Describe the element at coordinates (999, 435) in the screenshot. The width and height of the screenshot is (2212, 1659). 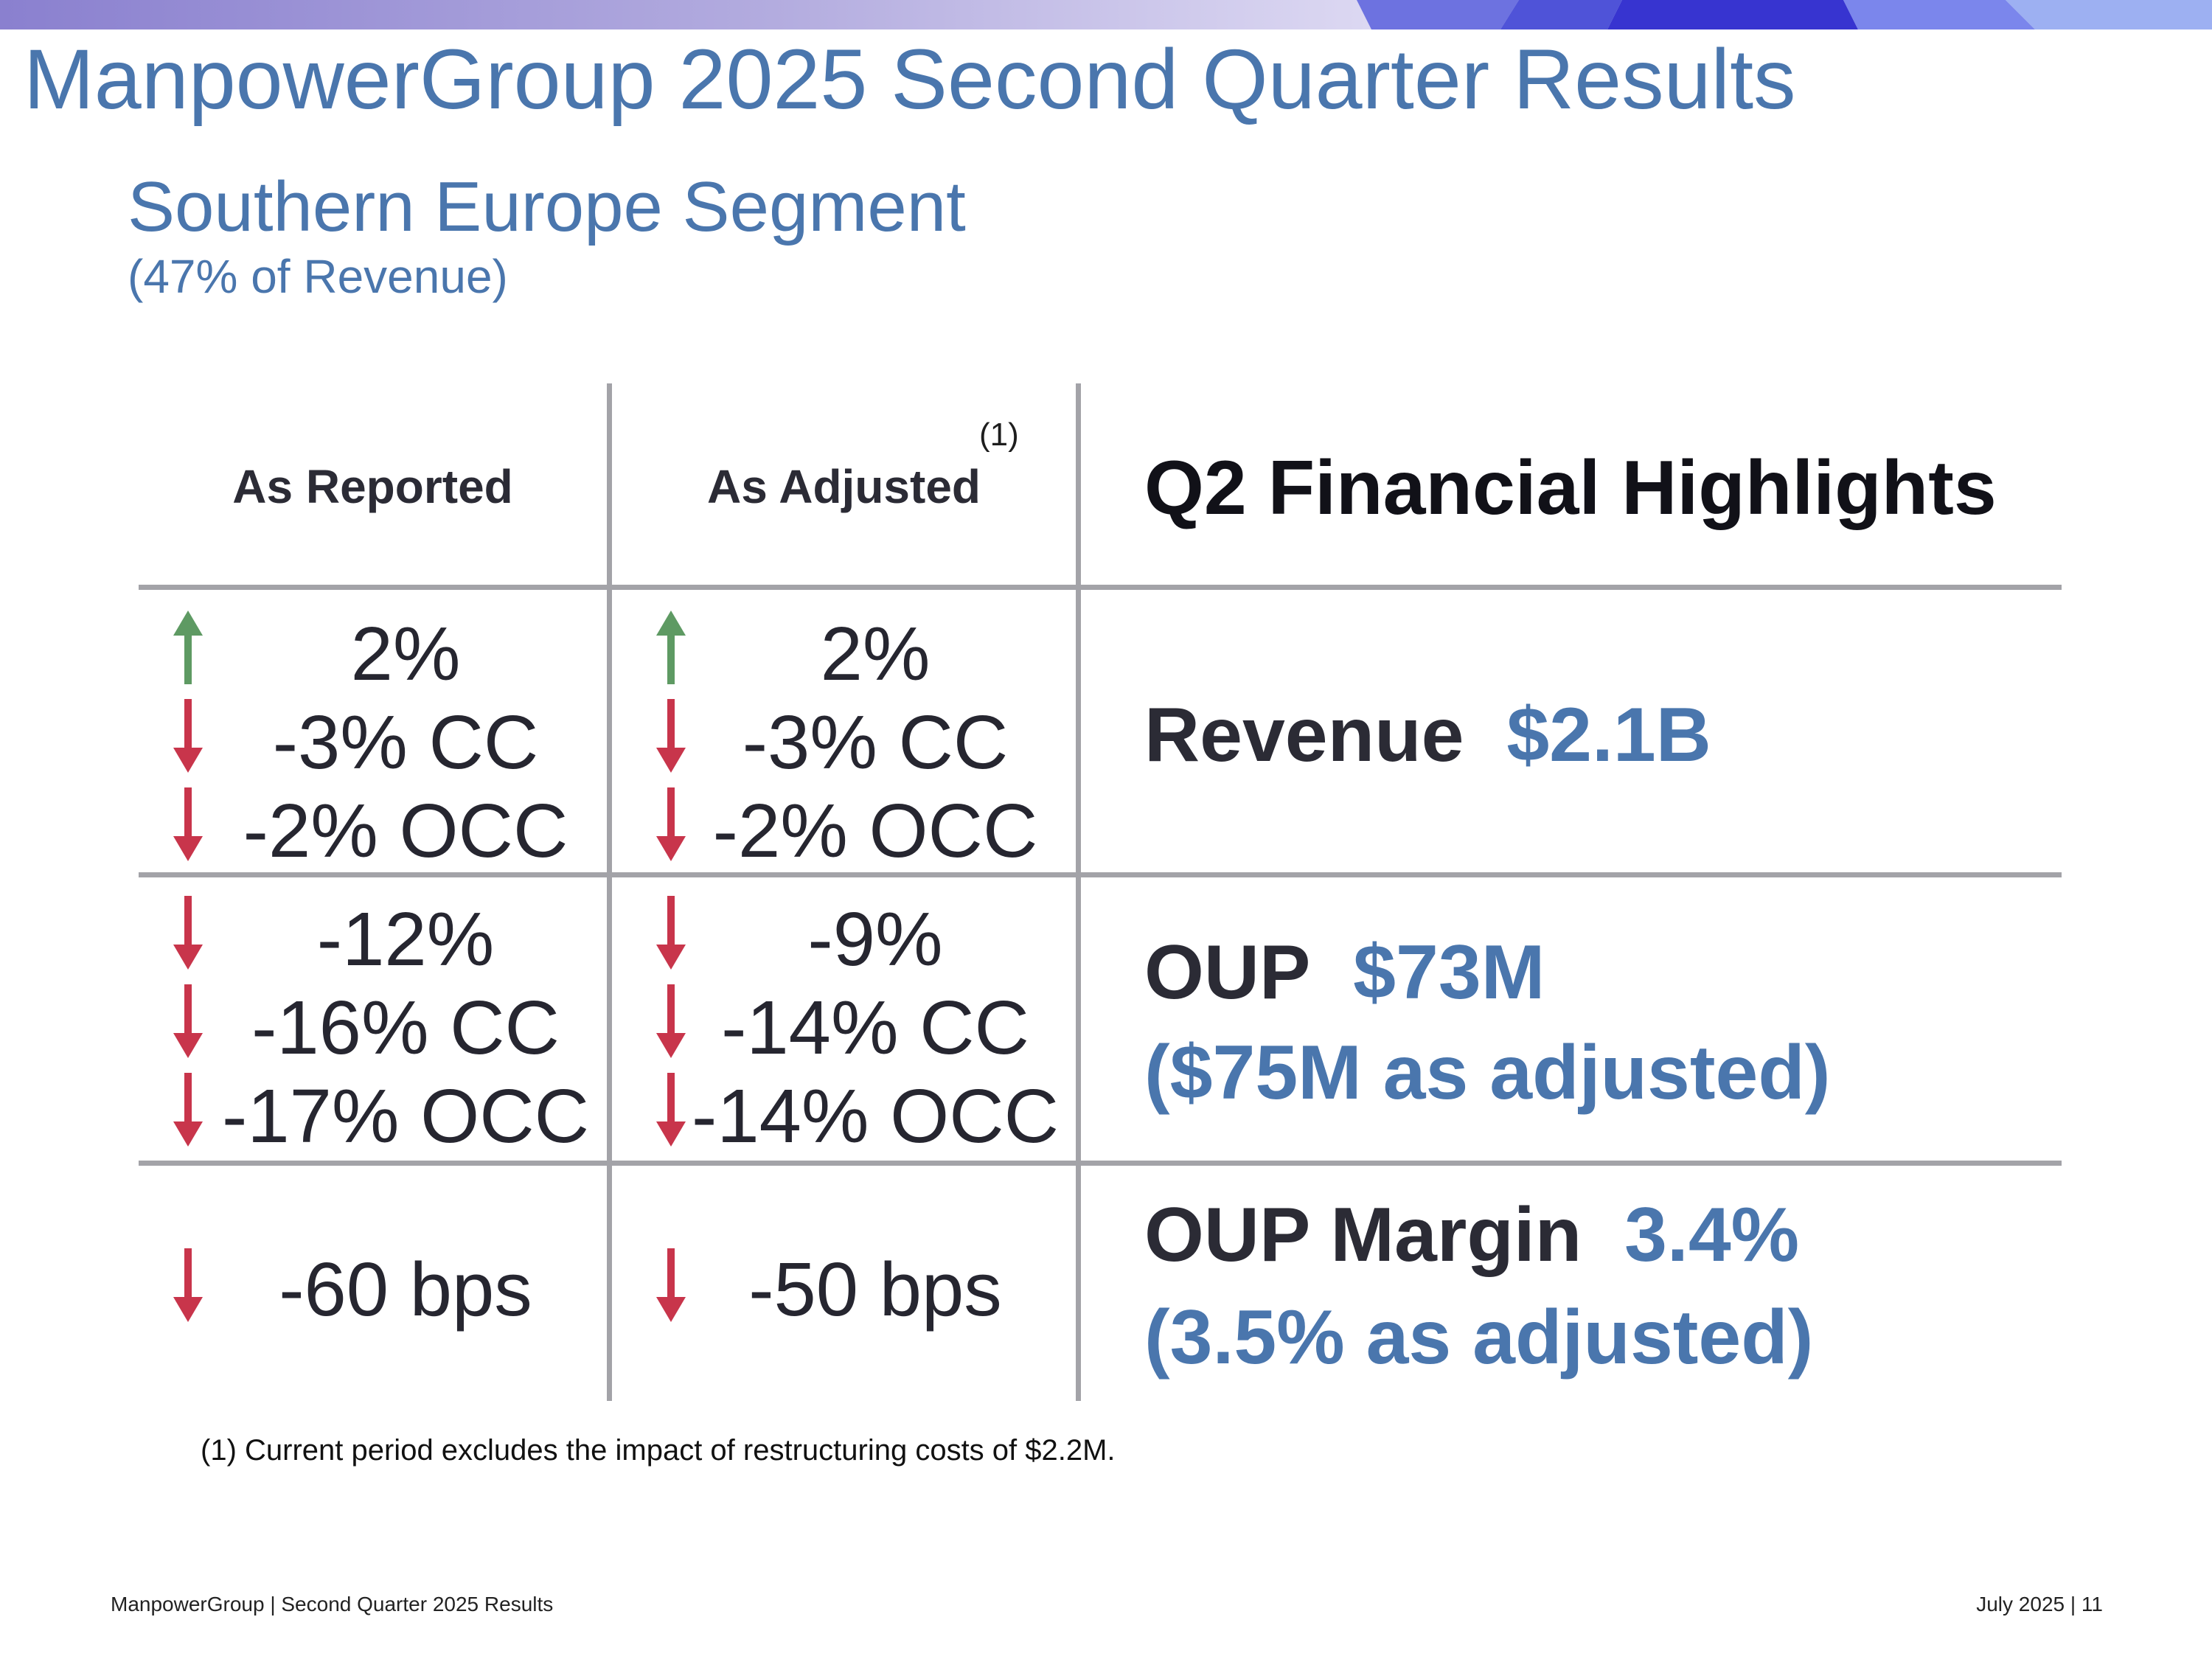
I see `footnote-ref: (1)` at that location.